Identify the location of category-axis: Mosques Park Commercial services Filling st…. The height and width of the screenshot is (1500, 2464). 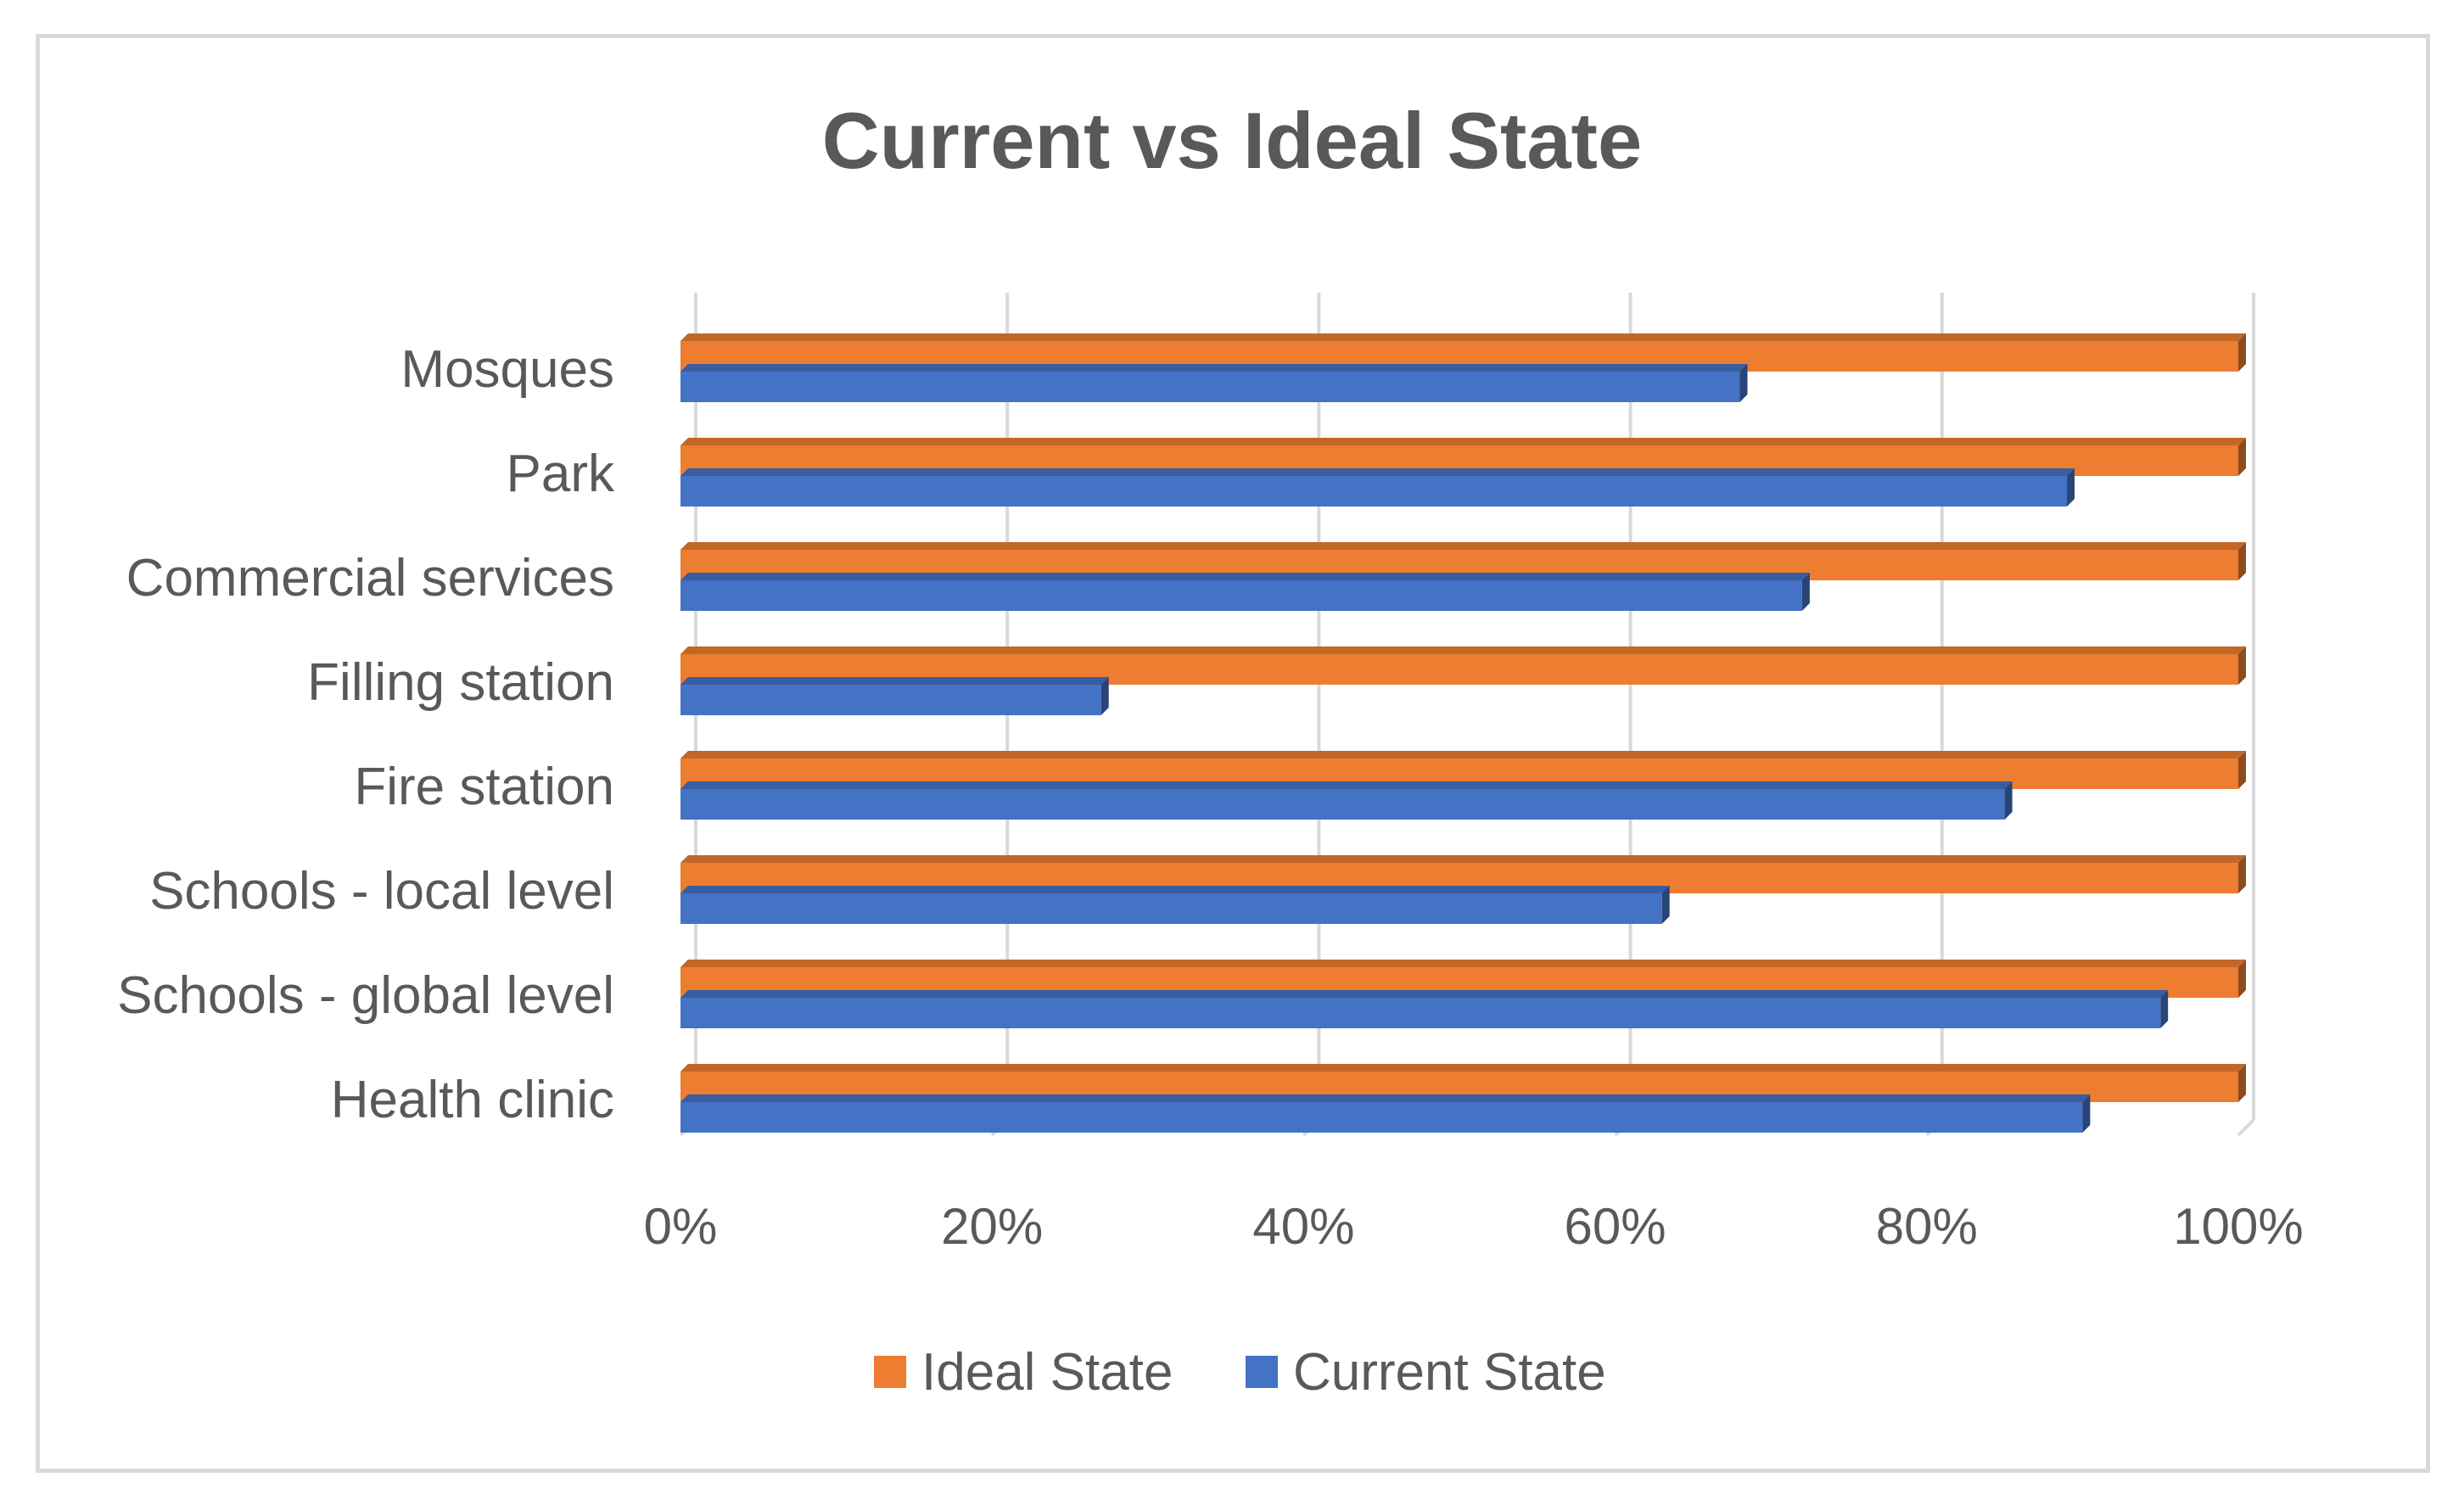
(366, 734).